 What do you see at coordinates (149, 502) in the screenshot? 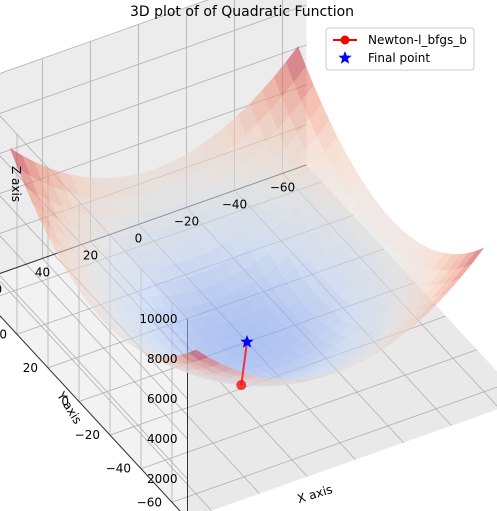
I see `y-tick-label: −60` at bounding box center [149, 502].